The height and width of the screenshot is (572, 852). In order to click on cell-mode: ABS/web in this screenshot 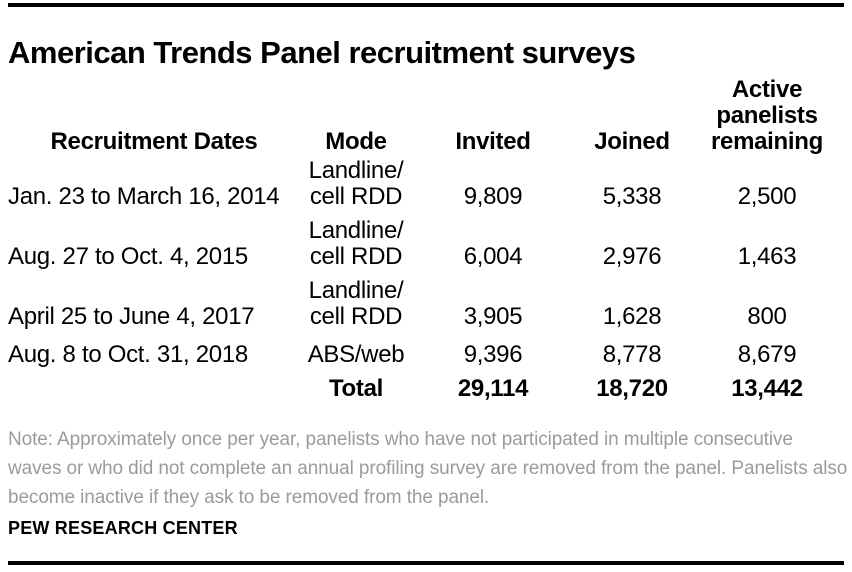, I will do `click(356, 355)`.